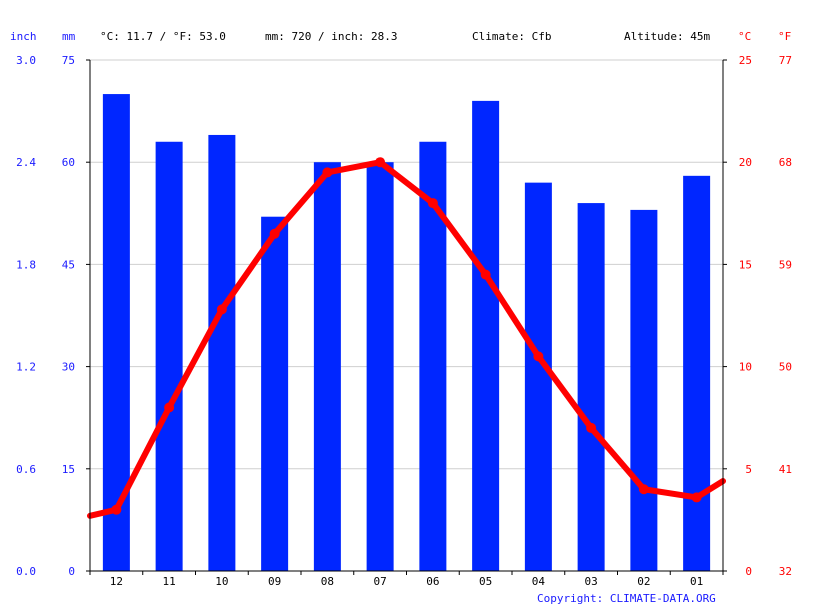 This screenshot has width=815, height=611. I want to click on month-label: 01, so click(696, 581).